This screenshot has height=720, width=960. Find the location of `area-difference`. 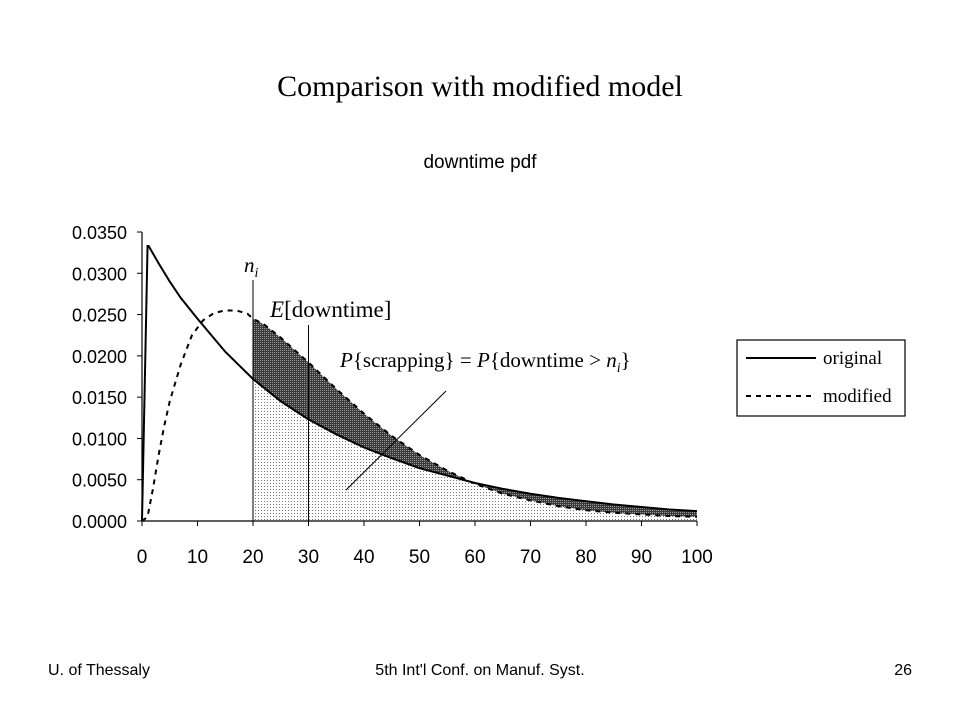

area-difference is located at coordinates (475, 417).